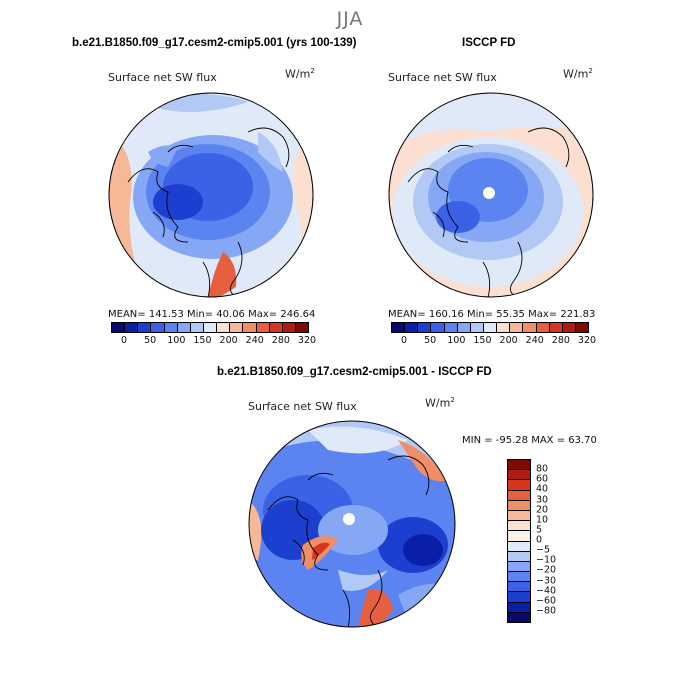 This screenshot has width=700, height=700. Describe the element at coordinates (556, 540) in the screenshot. I see `diff-colorbar-ticks: 80 60 40 30 20 10 5 0 −5 −10 −20 −30 −40 −60 −80` at that location.